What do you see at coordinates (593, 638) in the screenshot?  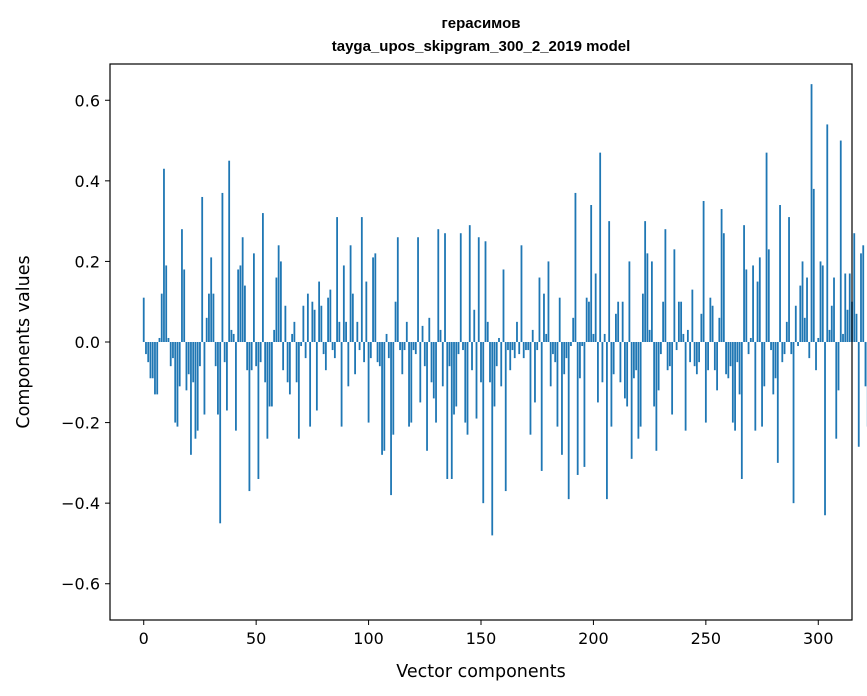 I see `x-tick-label: 200` at bounding box center [593, 638].